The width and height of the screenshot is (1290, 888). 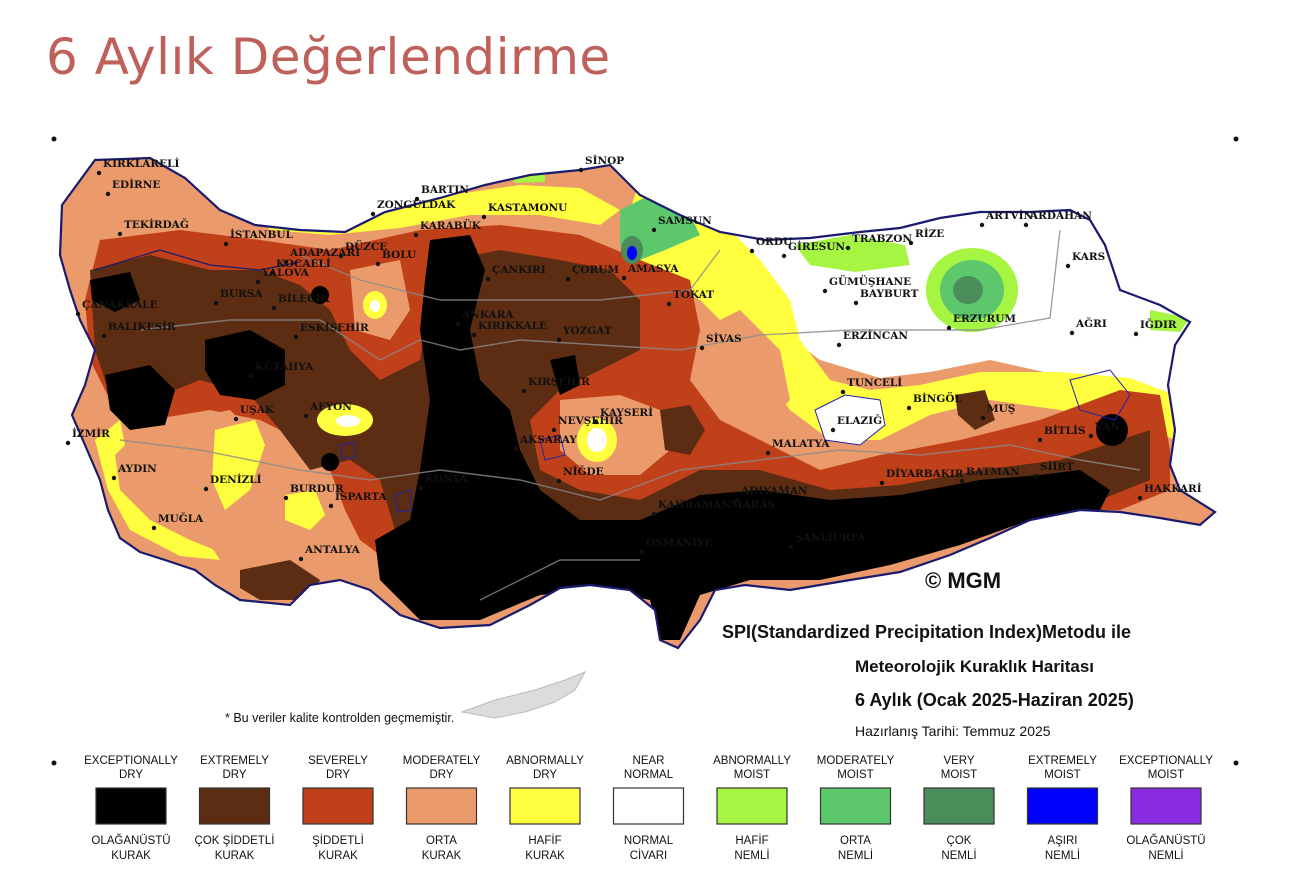 What do you see at coordinates (993, 472) in the screenshot?
I see `city-label: BATMAN` at bounding box center [993, 472].